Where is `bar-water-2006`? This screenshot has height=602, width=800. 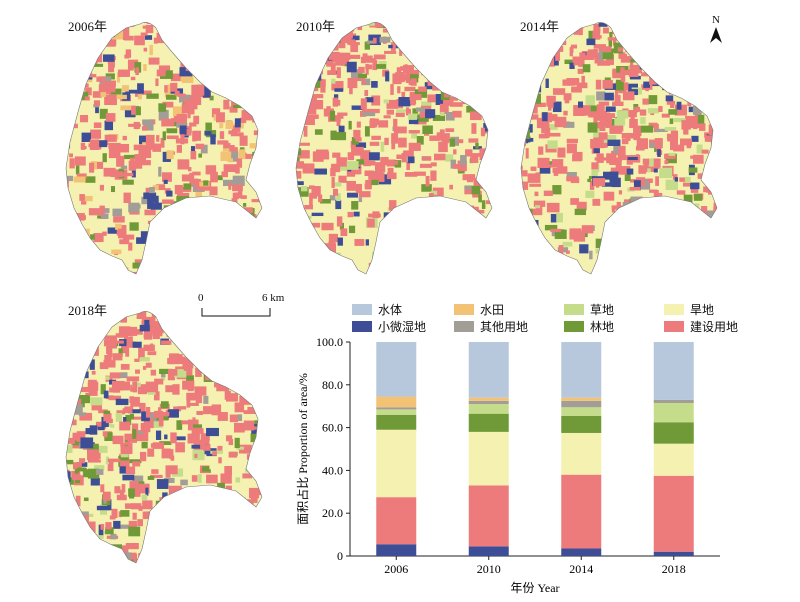 bar-water-2006 is located at coordinates (396, 369).